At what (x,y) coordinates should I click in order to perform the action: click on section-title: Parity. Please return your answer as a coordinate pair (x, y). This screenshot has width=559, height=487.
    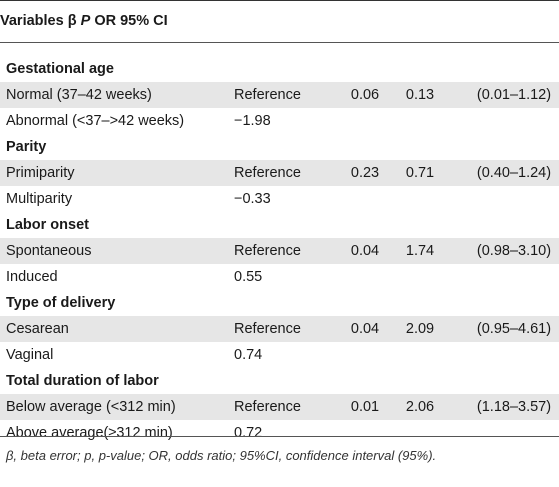
    Looking at the image, I should click on (26, 147).